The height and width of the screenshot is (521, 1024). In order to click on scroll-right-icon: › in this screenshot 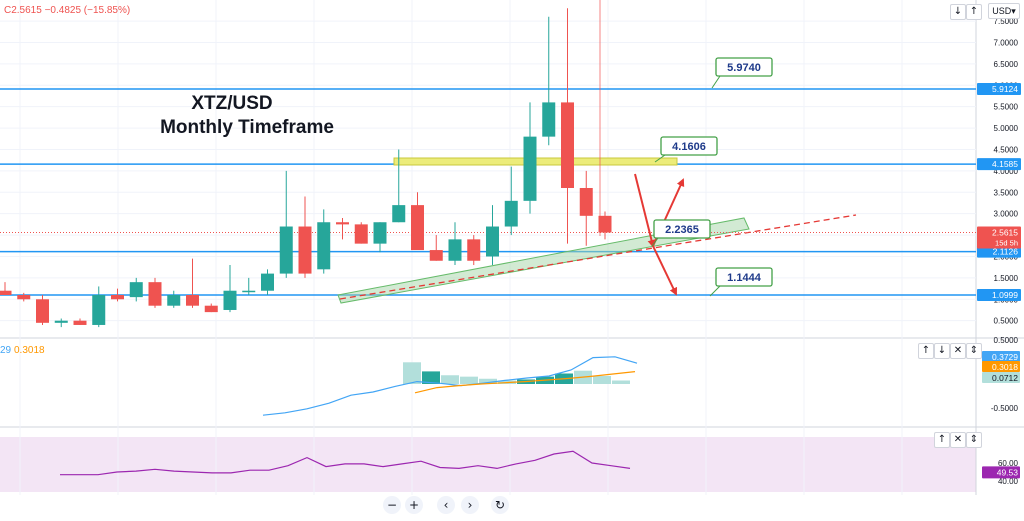, I will do `click(470, 505)`.